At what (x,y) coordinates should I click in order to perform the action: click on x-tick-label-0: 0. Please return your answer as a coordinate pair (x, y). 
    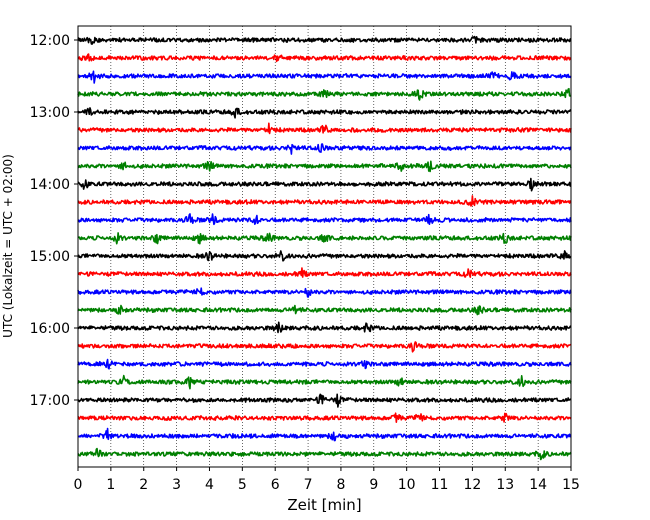
    Looking at the image, I should click on (78, 485).